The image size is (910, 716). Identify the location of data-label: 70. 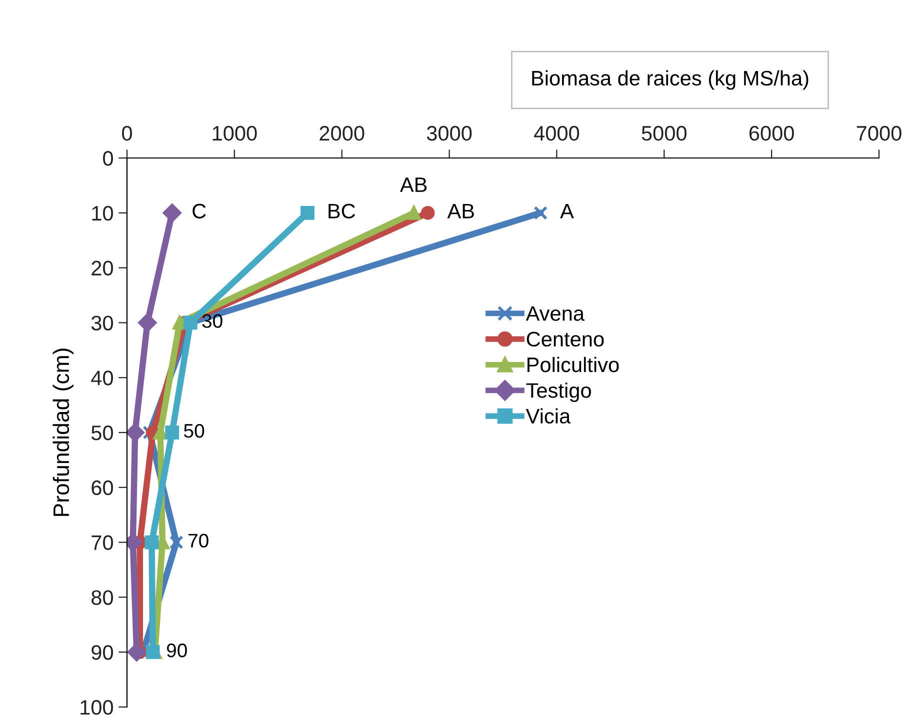
(198, 541).